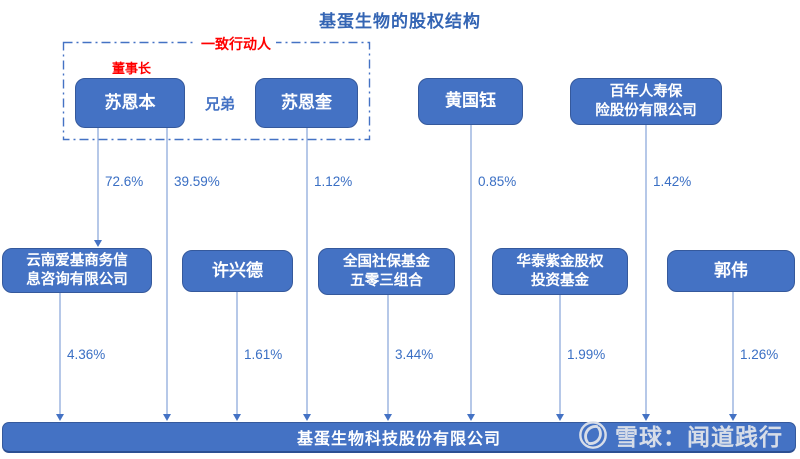  What do you see at coordinates (646, 110) in the screenshot?
I see `node-label-line2: 险股份有限公司` at bounding box center [646, 110].